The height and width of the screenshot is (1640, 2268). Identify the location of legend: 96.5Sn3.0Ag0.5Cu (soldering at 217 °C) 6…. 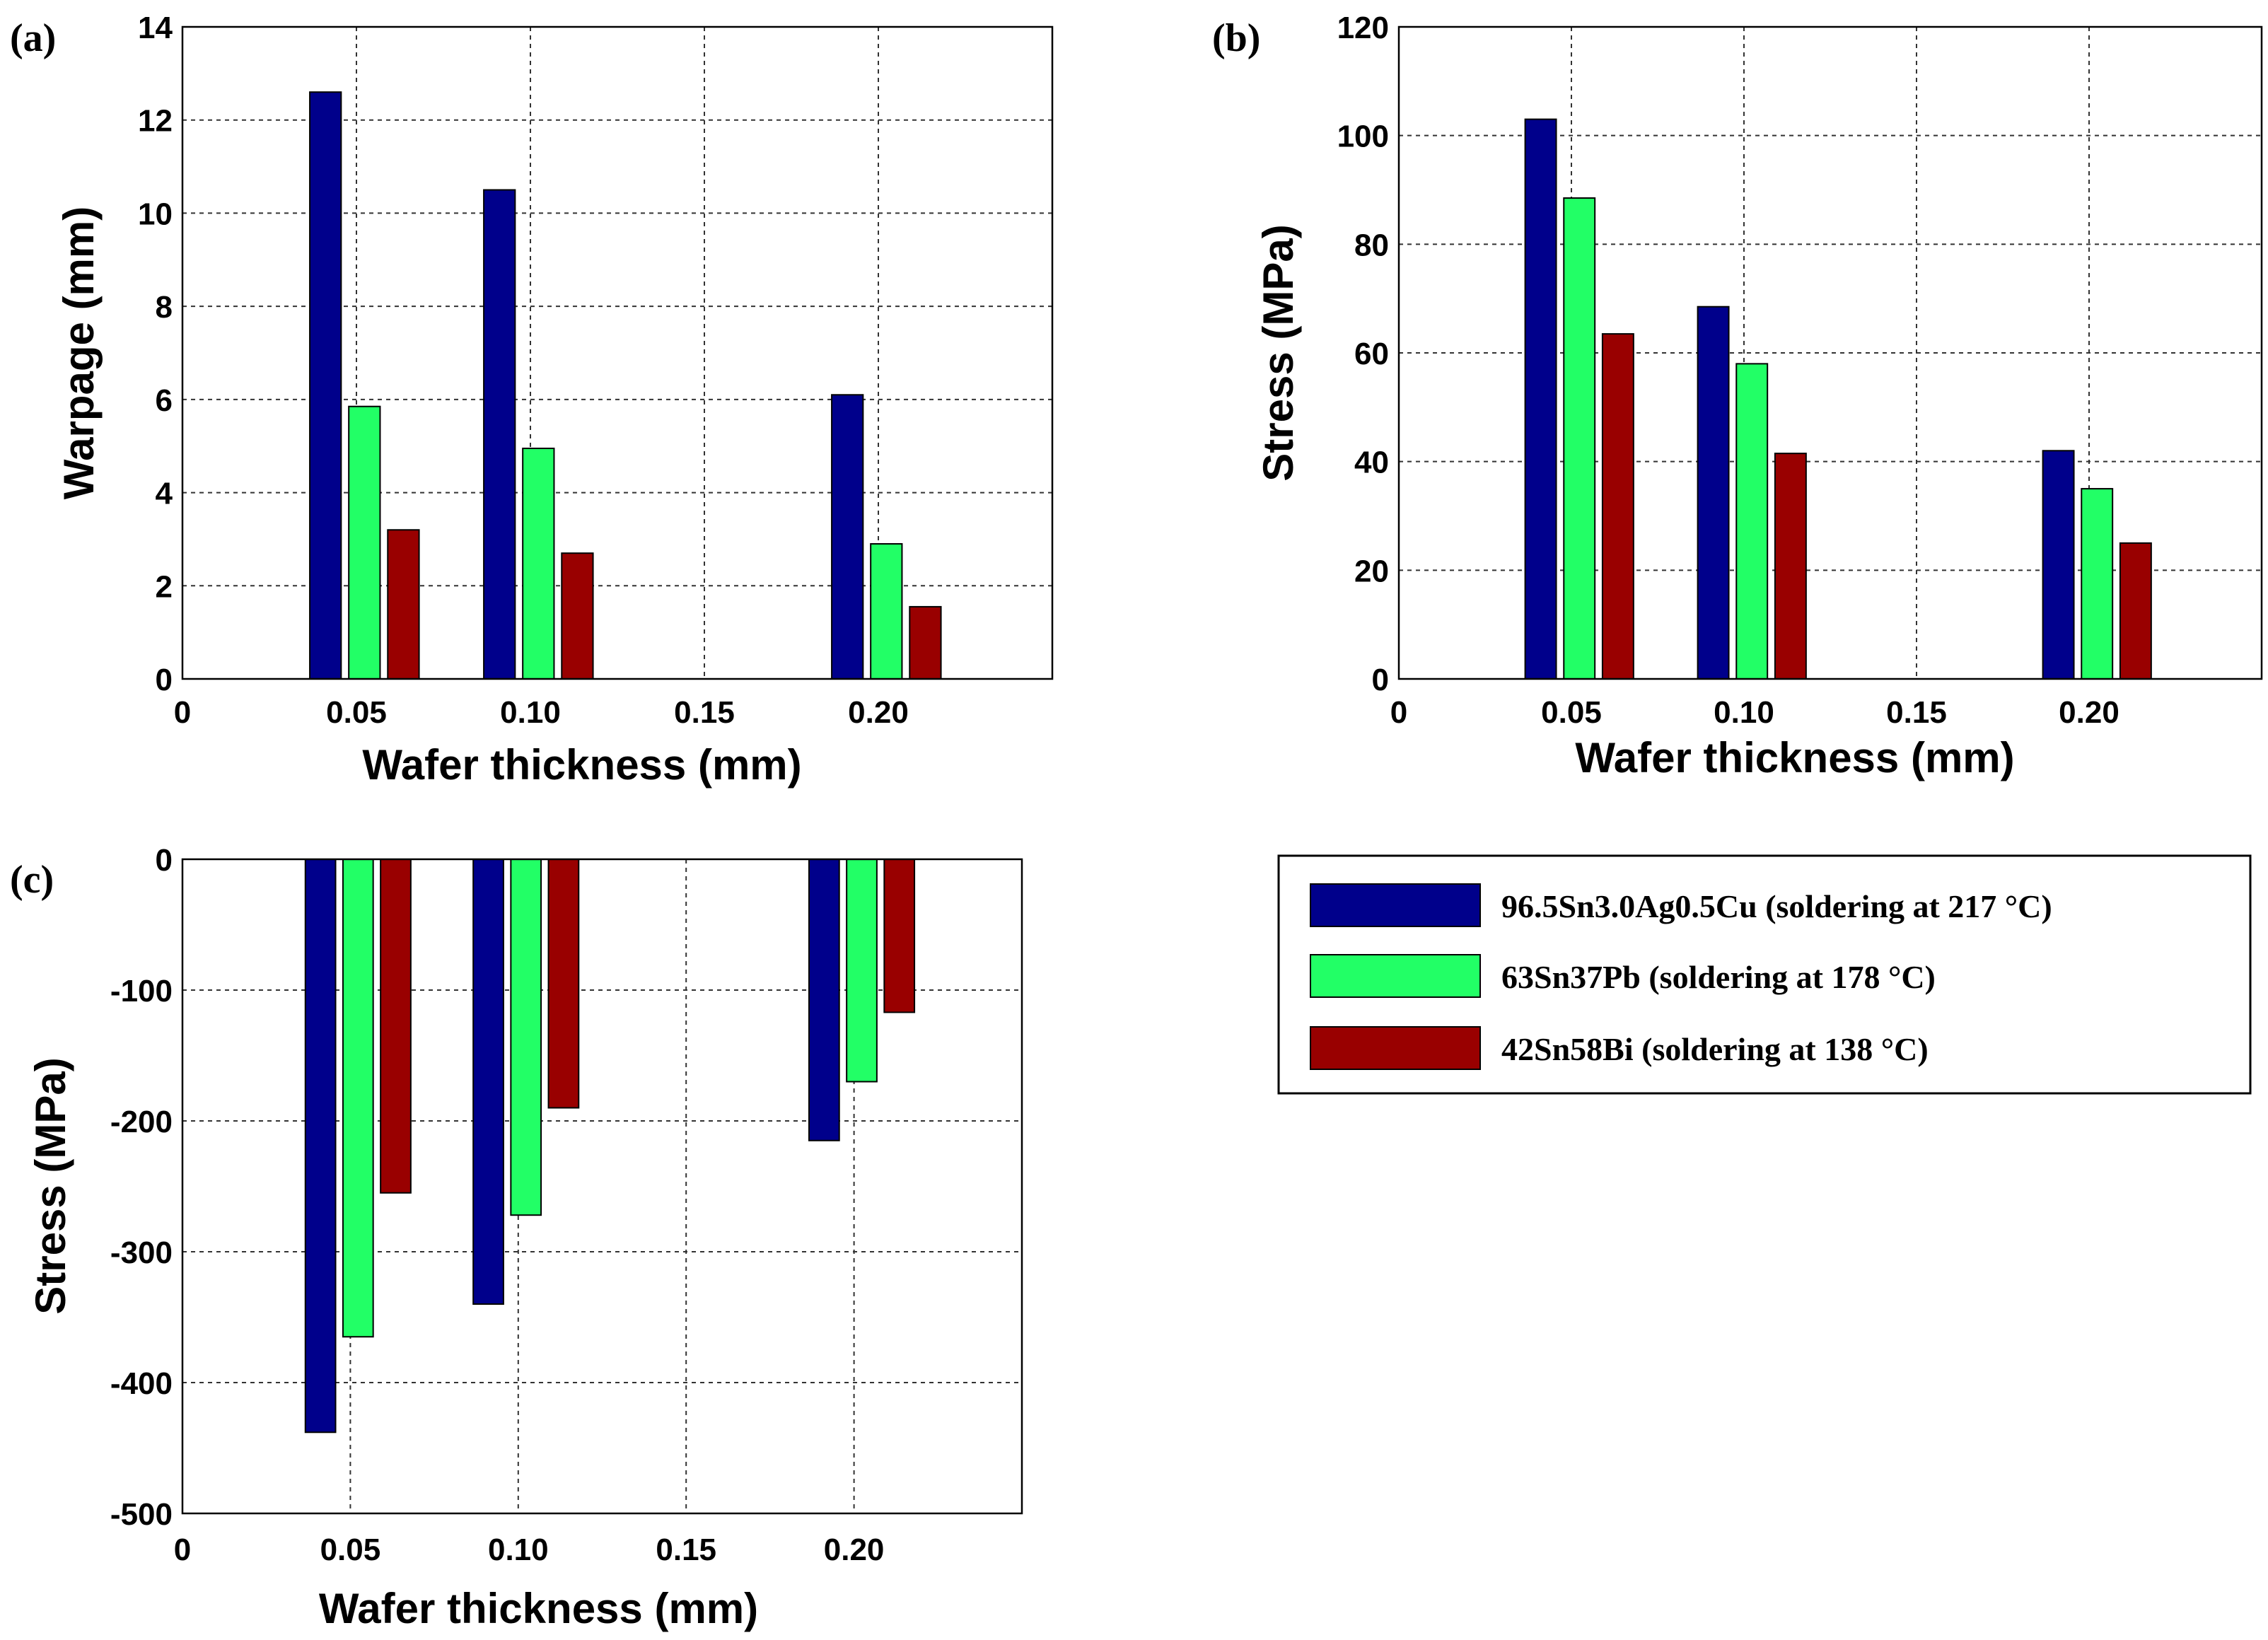
(1764, 974).